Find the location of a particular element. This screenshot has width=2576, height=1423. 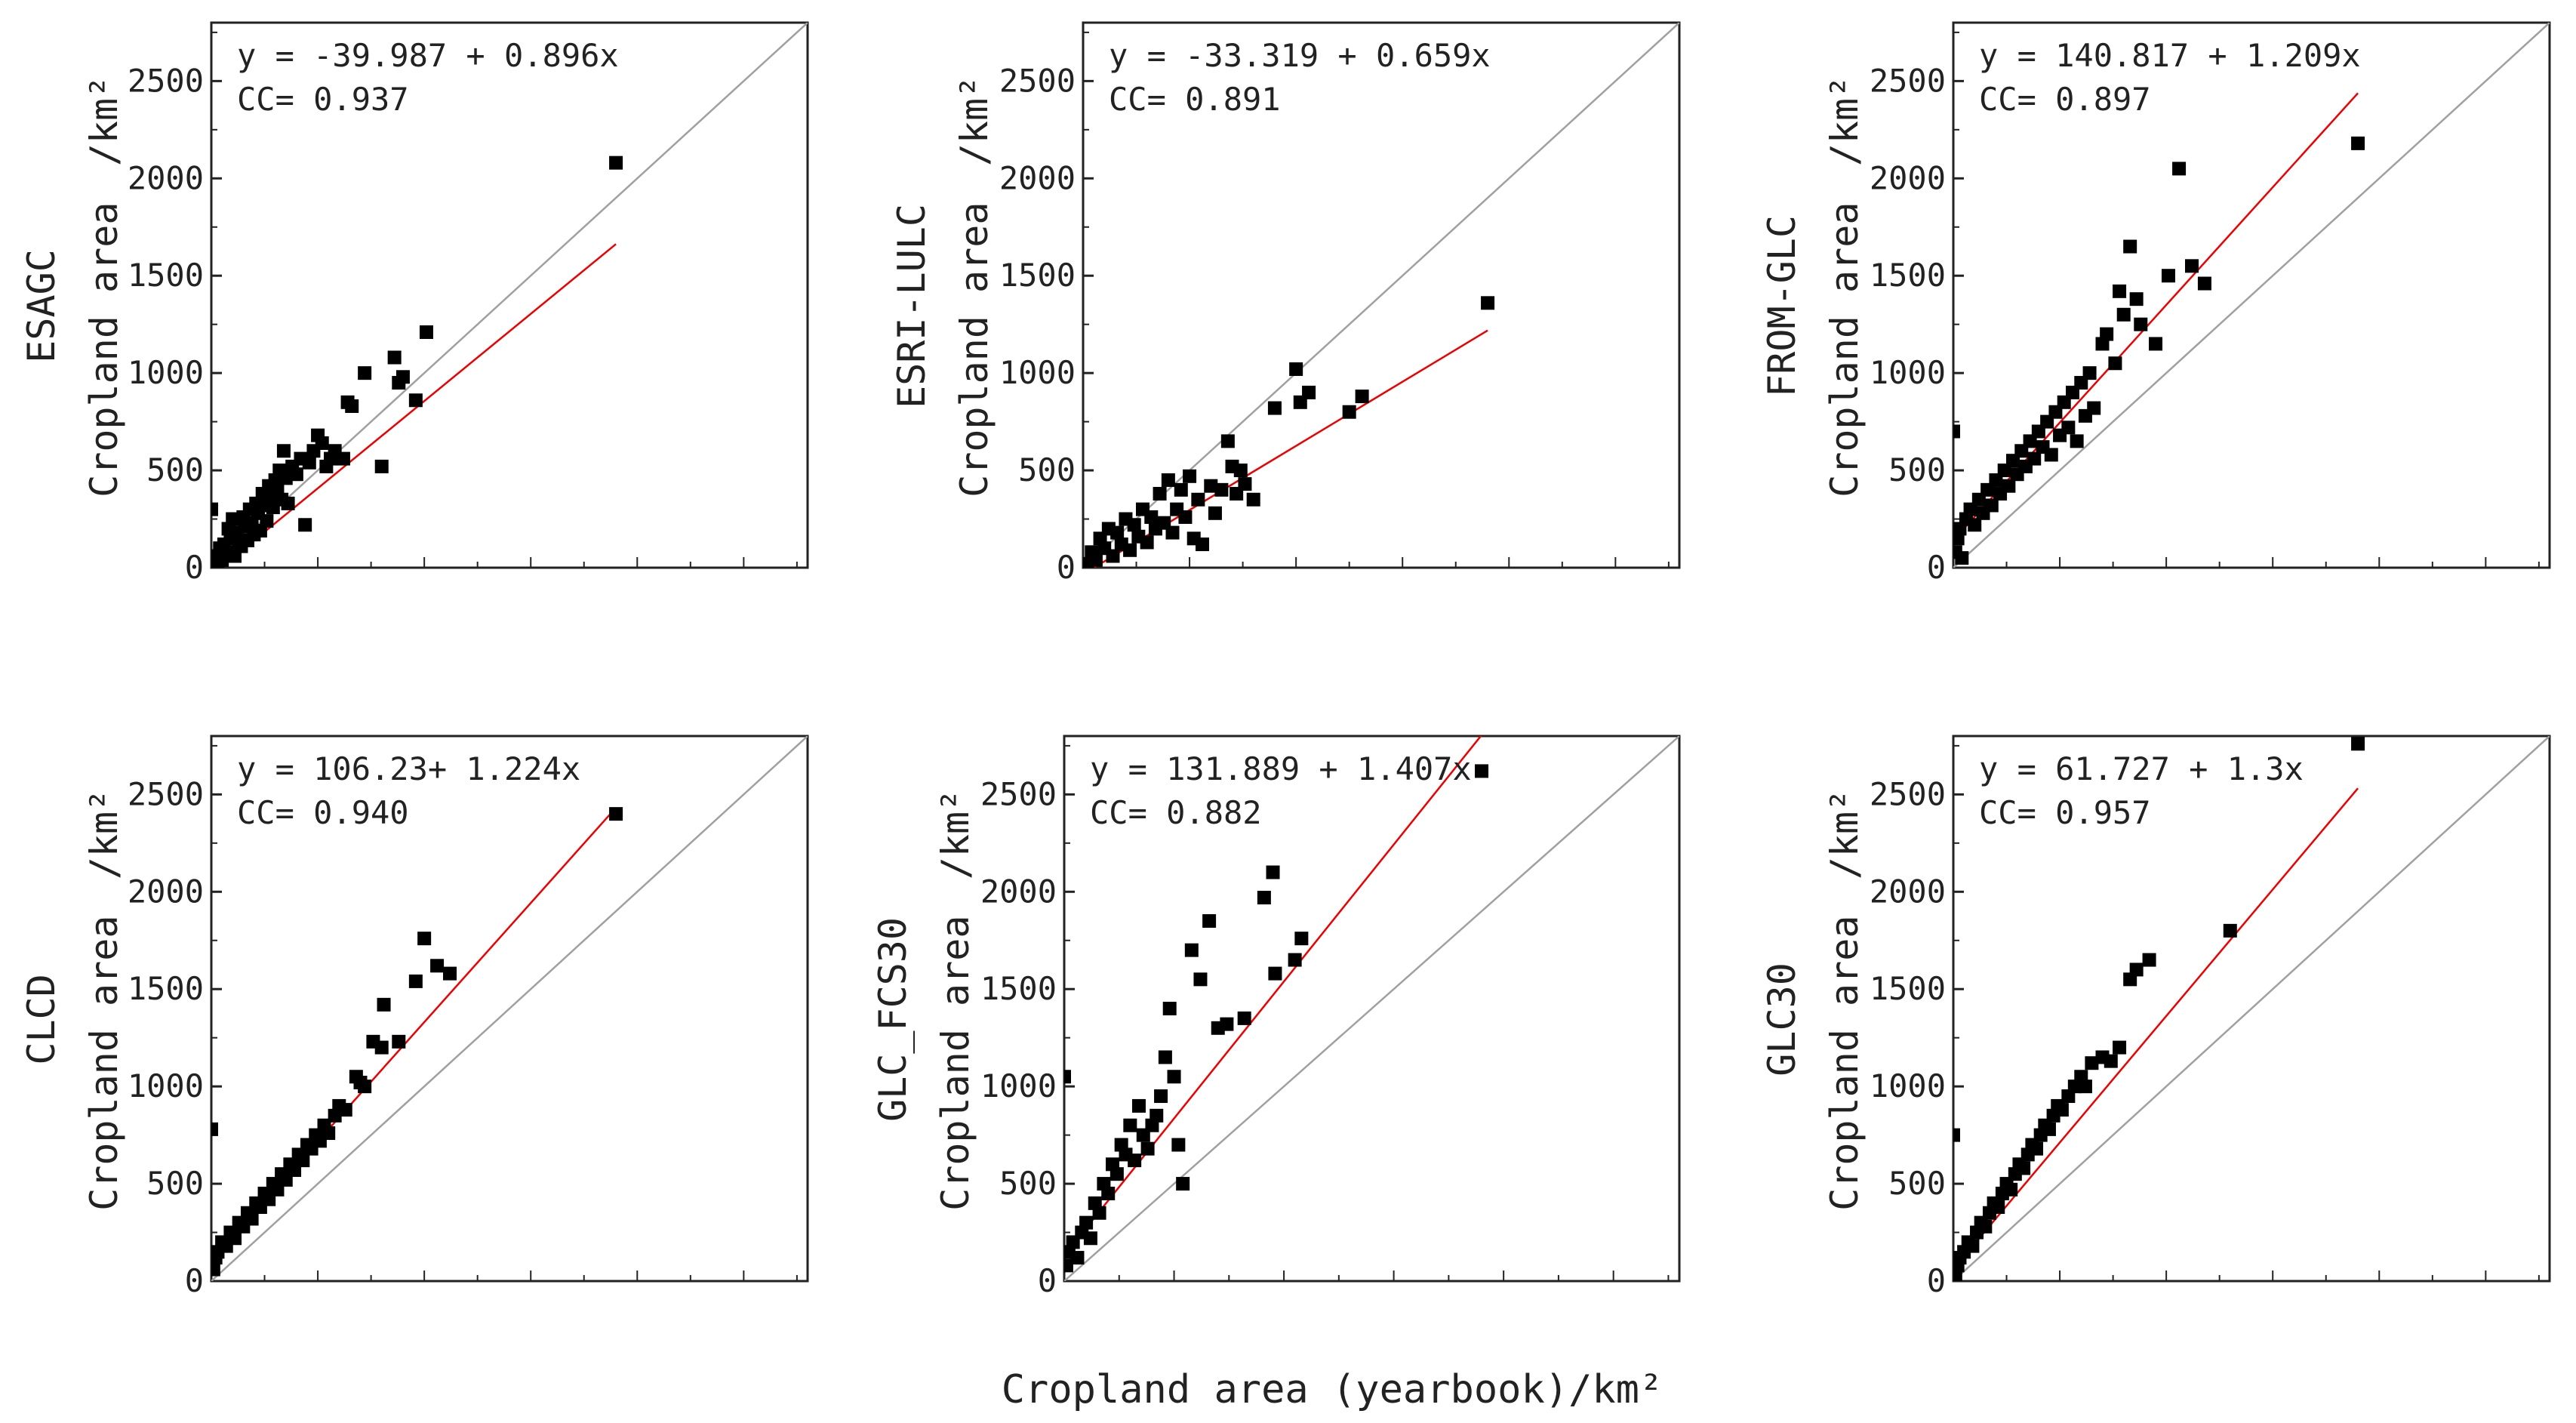

regression-equation: y = 61.727 + 1.3x is located at coordinates (2141, 768).